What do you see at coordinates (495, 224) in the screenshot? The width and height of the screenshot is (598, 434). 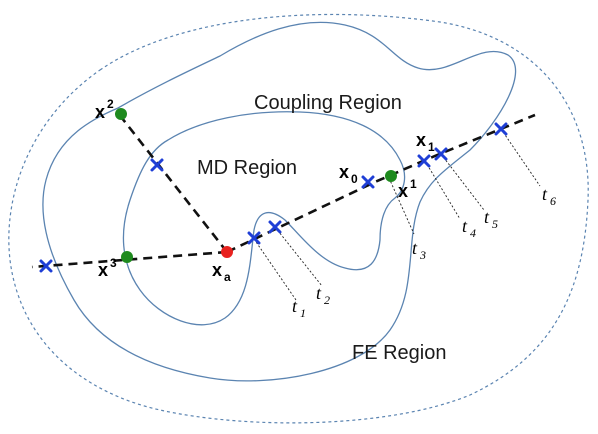 I see `svg-text: 5` at bounding box center [495, 224].